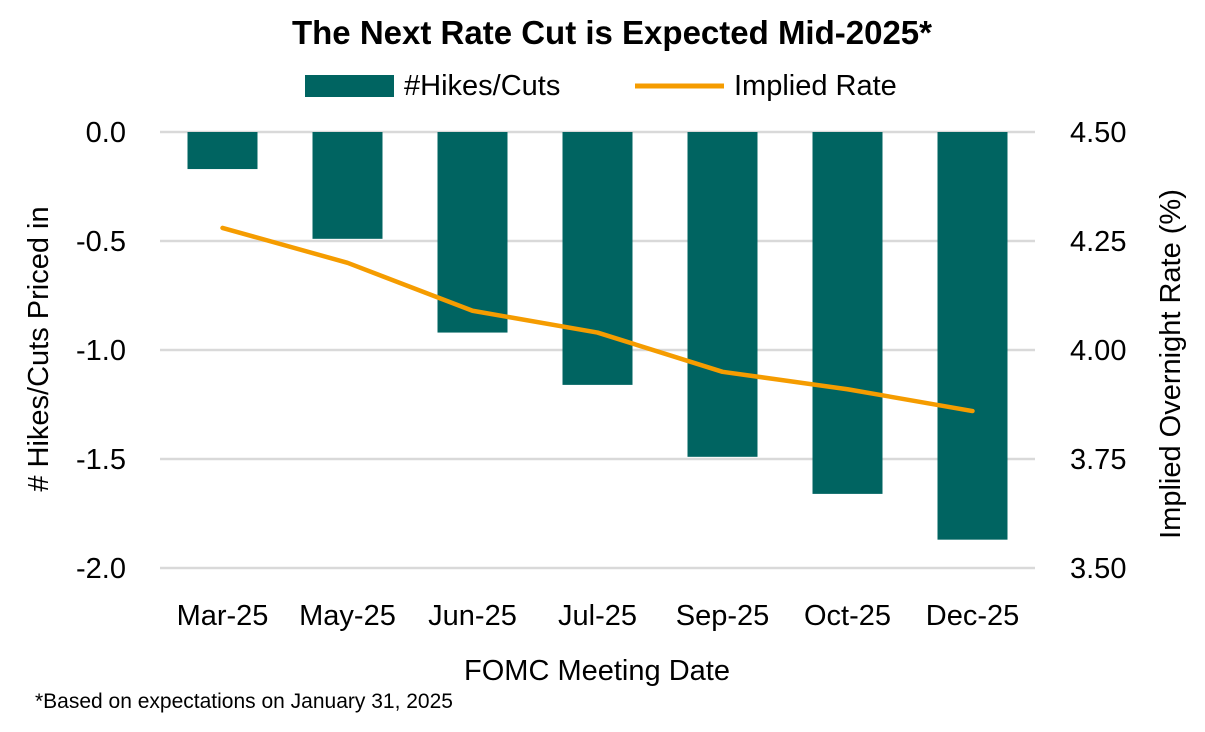 The height and width of the screenshot is (732, 1205). What do you see at coordinates (1098, 133) in the screenshot?
I see `y2-tick-label: 4.50` at bounding box center [1098, 133].